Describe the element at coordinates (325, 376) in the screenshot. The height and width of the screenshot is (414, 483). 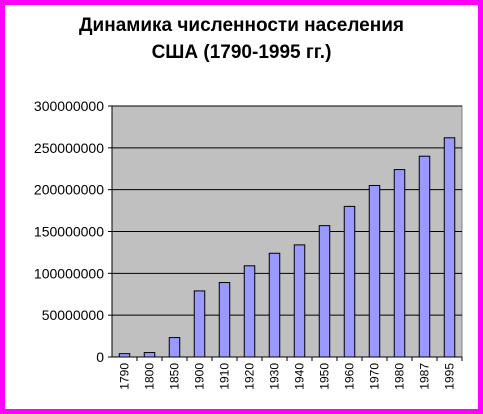
I see `x-tick-label: 1950` at that location.